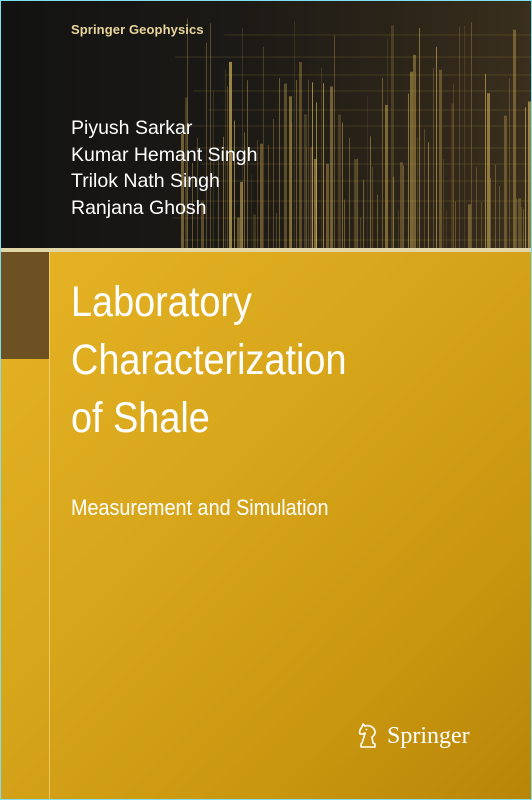 The image size is (532, 800). Describe the element at coordinates (161, 302) in the screenshot. I see `title-line: Laboratory` at that location.